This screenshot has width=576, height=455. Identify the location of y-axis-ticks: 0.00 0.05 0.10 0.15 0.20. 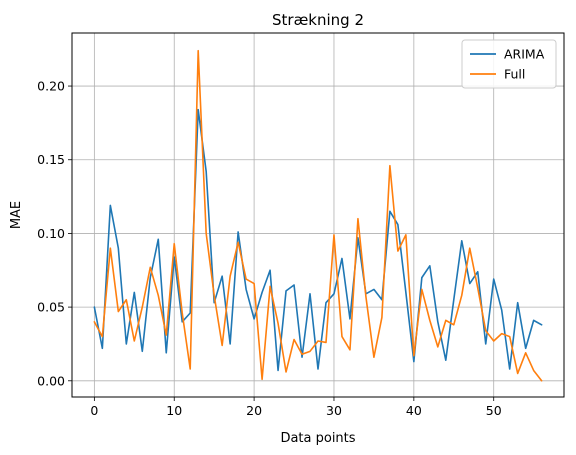
(54, 233).